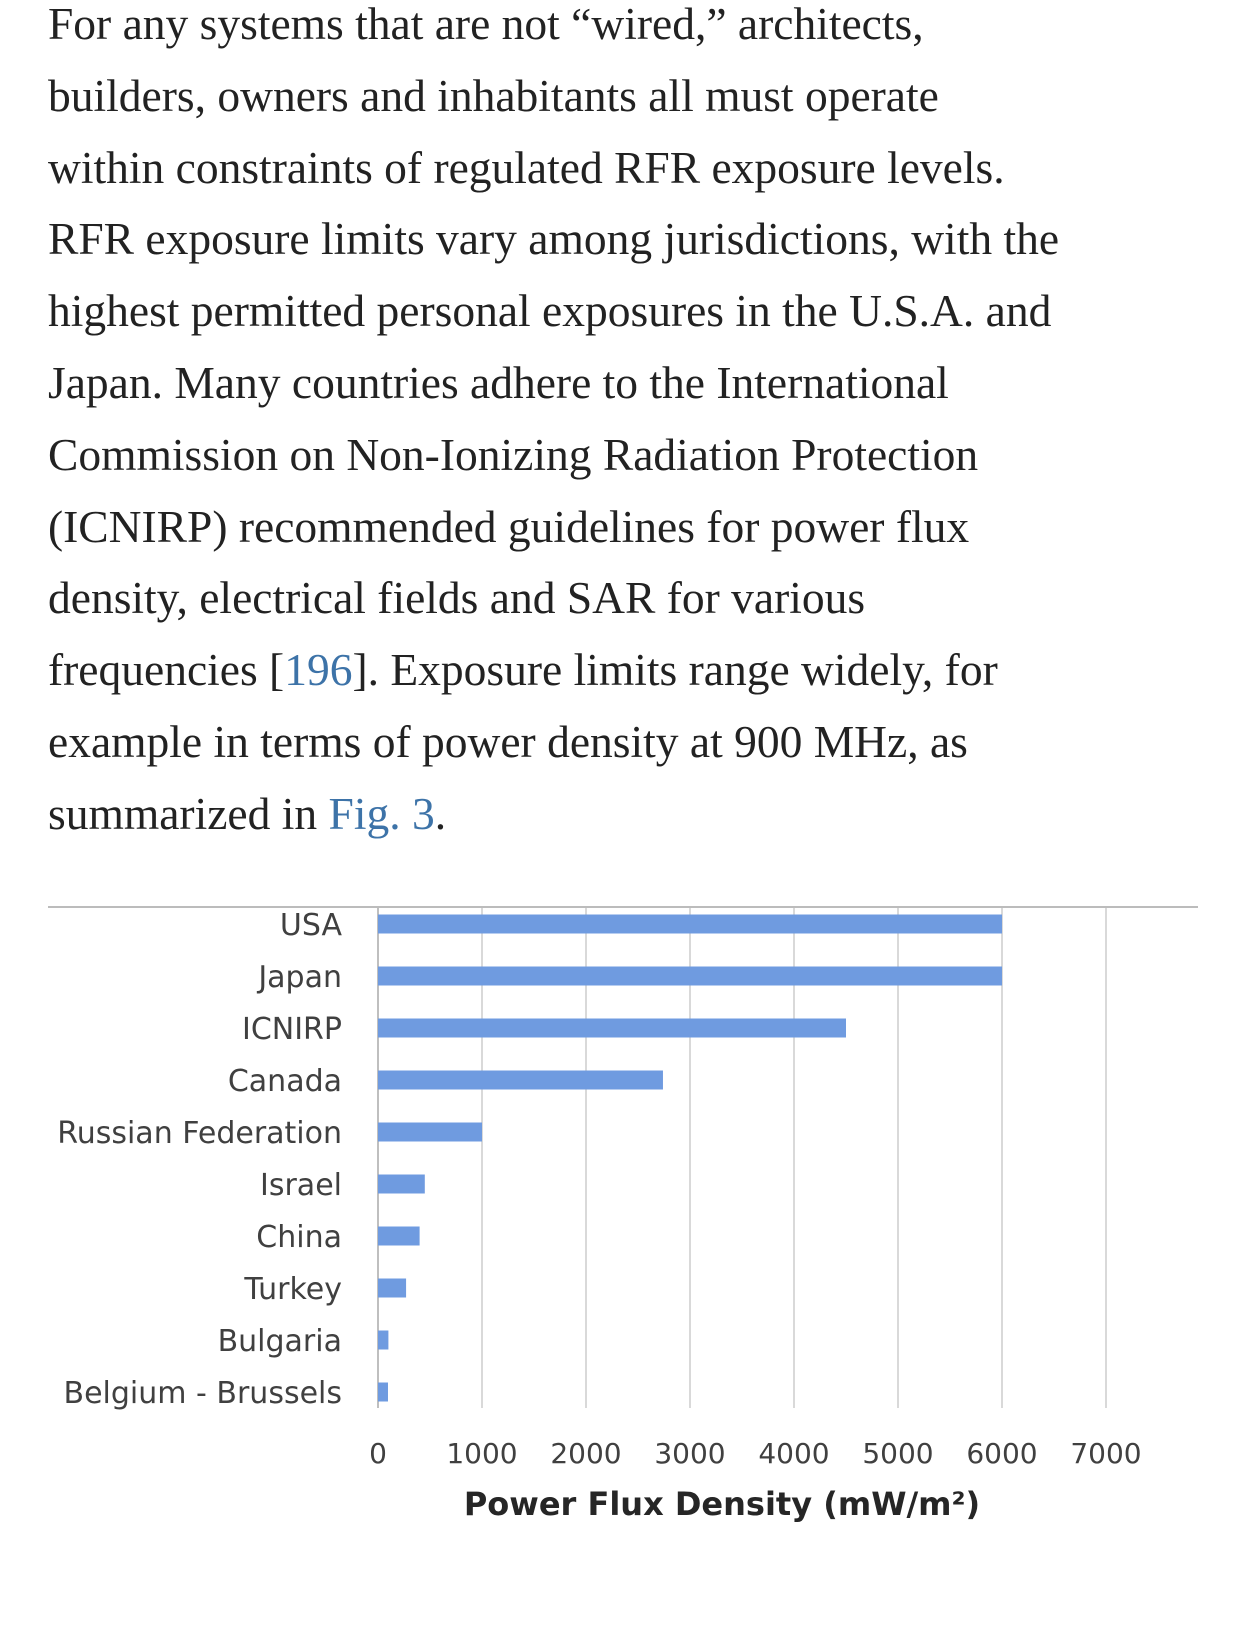  I want to click on text-fragment: ]. Exposure limits range widely, for, so click(675, 670).